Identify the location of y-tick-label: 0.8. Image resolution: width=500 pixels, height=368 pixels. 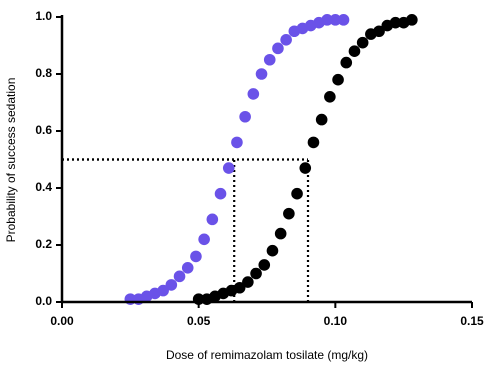
(43, 73).